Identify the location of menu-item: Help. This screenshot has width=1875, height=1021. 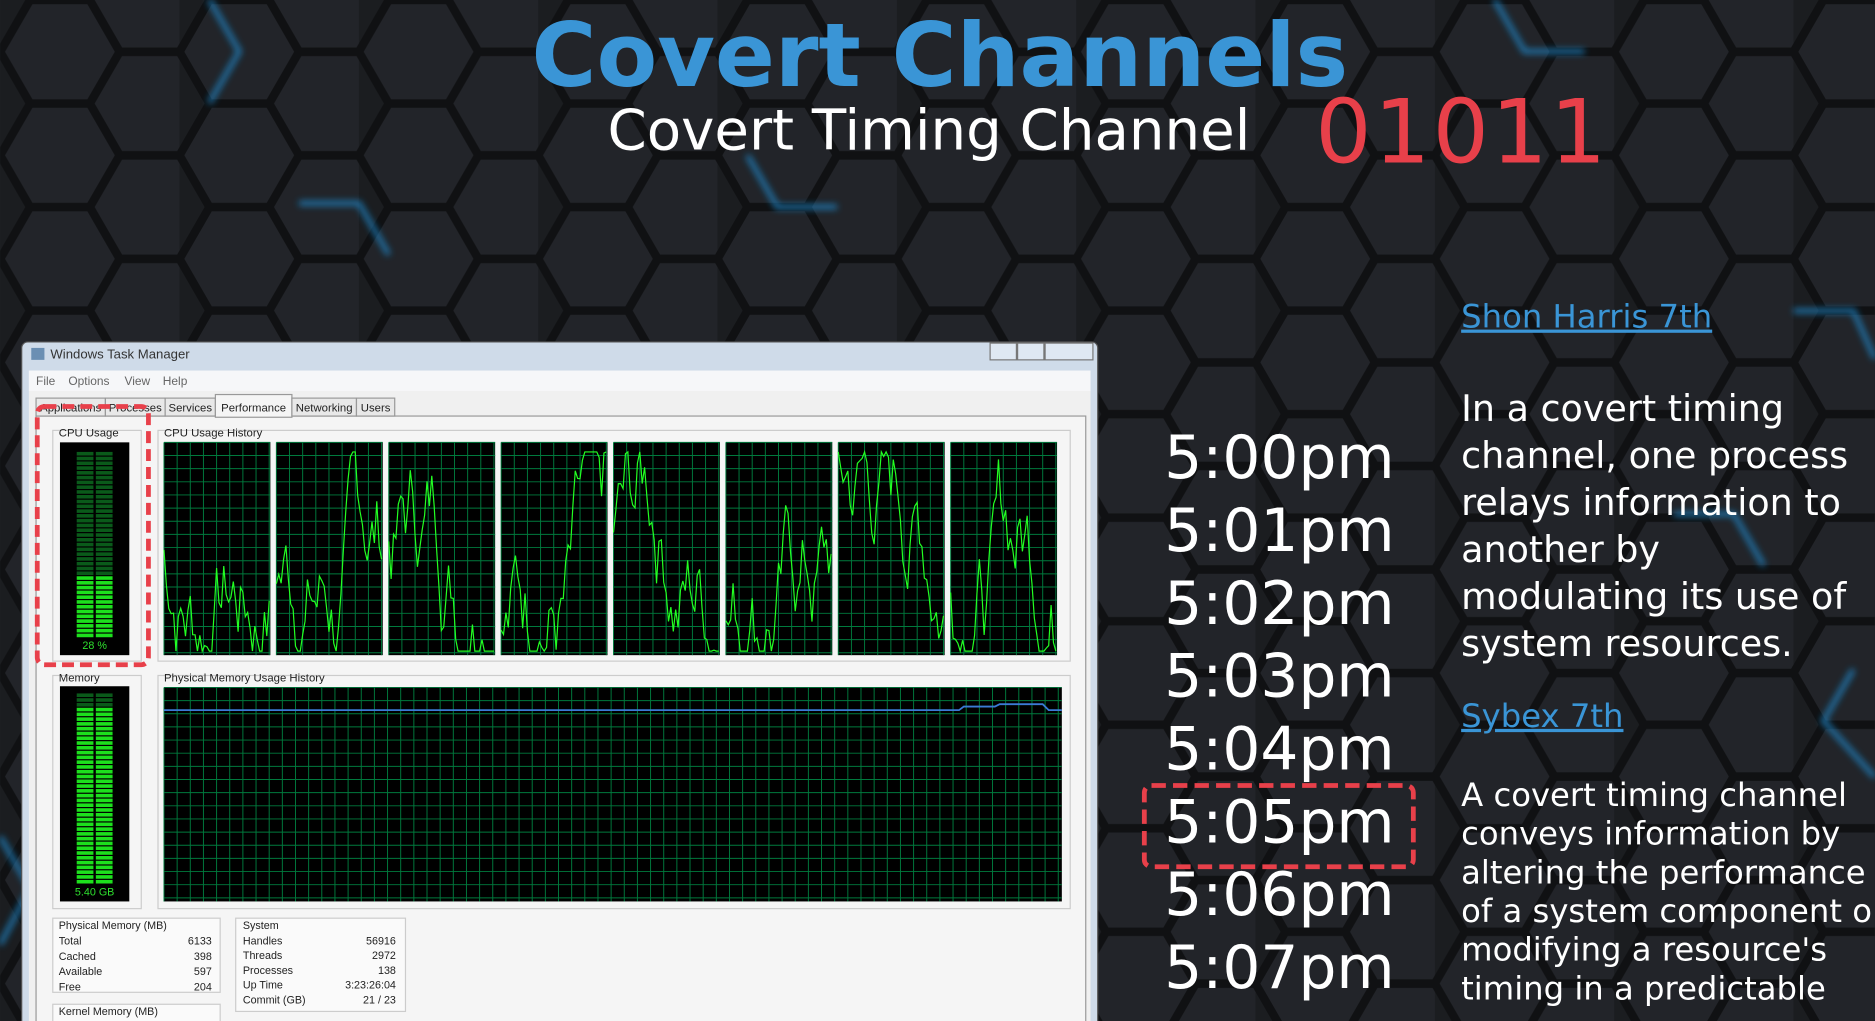
(175, 381).